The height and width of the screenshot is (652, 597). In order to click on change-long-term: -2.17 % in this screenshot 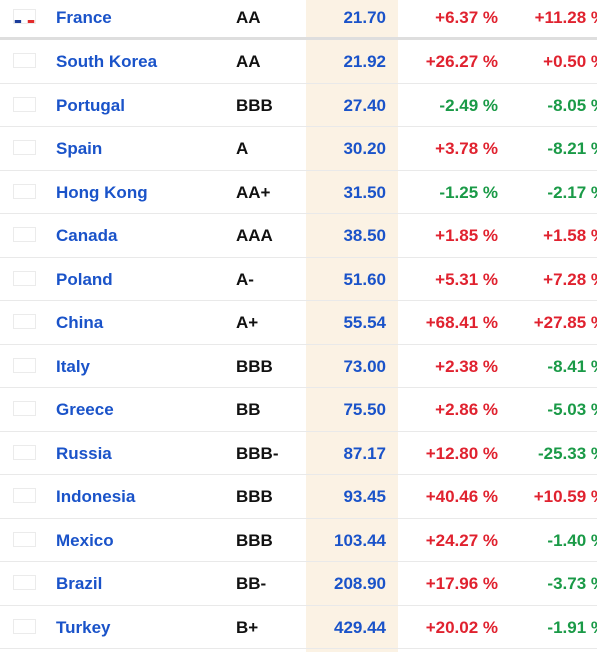, I will do `click(572, 192)`.